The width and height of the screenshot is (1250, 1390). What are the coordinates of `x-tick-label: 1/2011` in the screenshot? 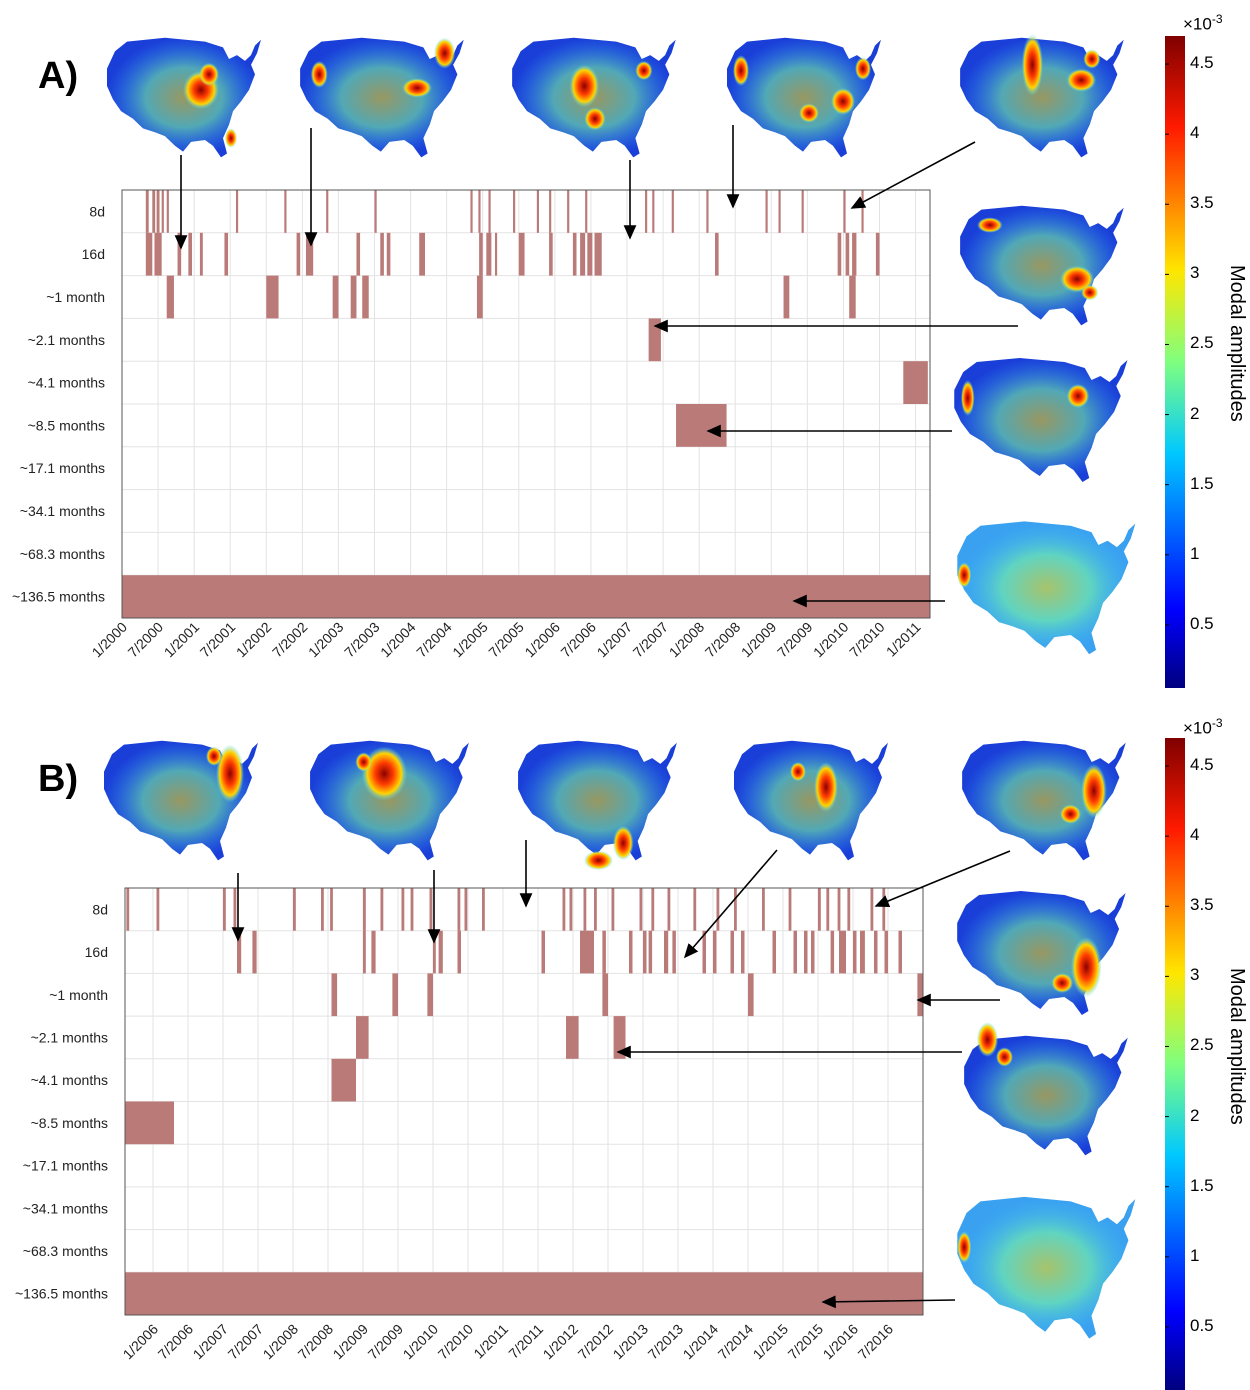 It's located at (490, 1341).